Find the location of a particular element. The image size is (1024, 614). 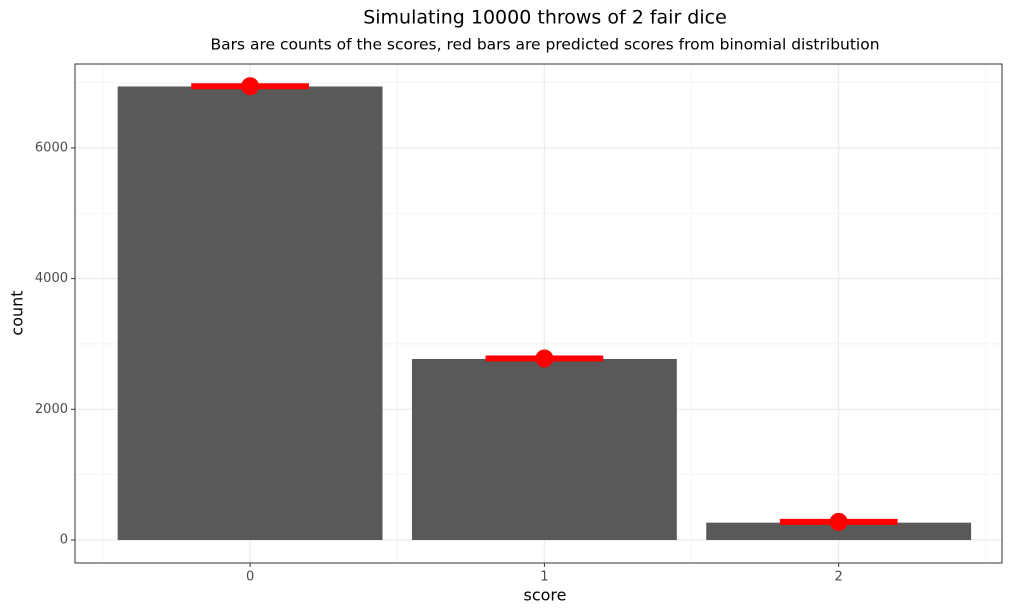

chart-title: Simulating 10000 throws of 2 fair dice is located at coordinates (545, 18).